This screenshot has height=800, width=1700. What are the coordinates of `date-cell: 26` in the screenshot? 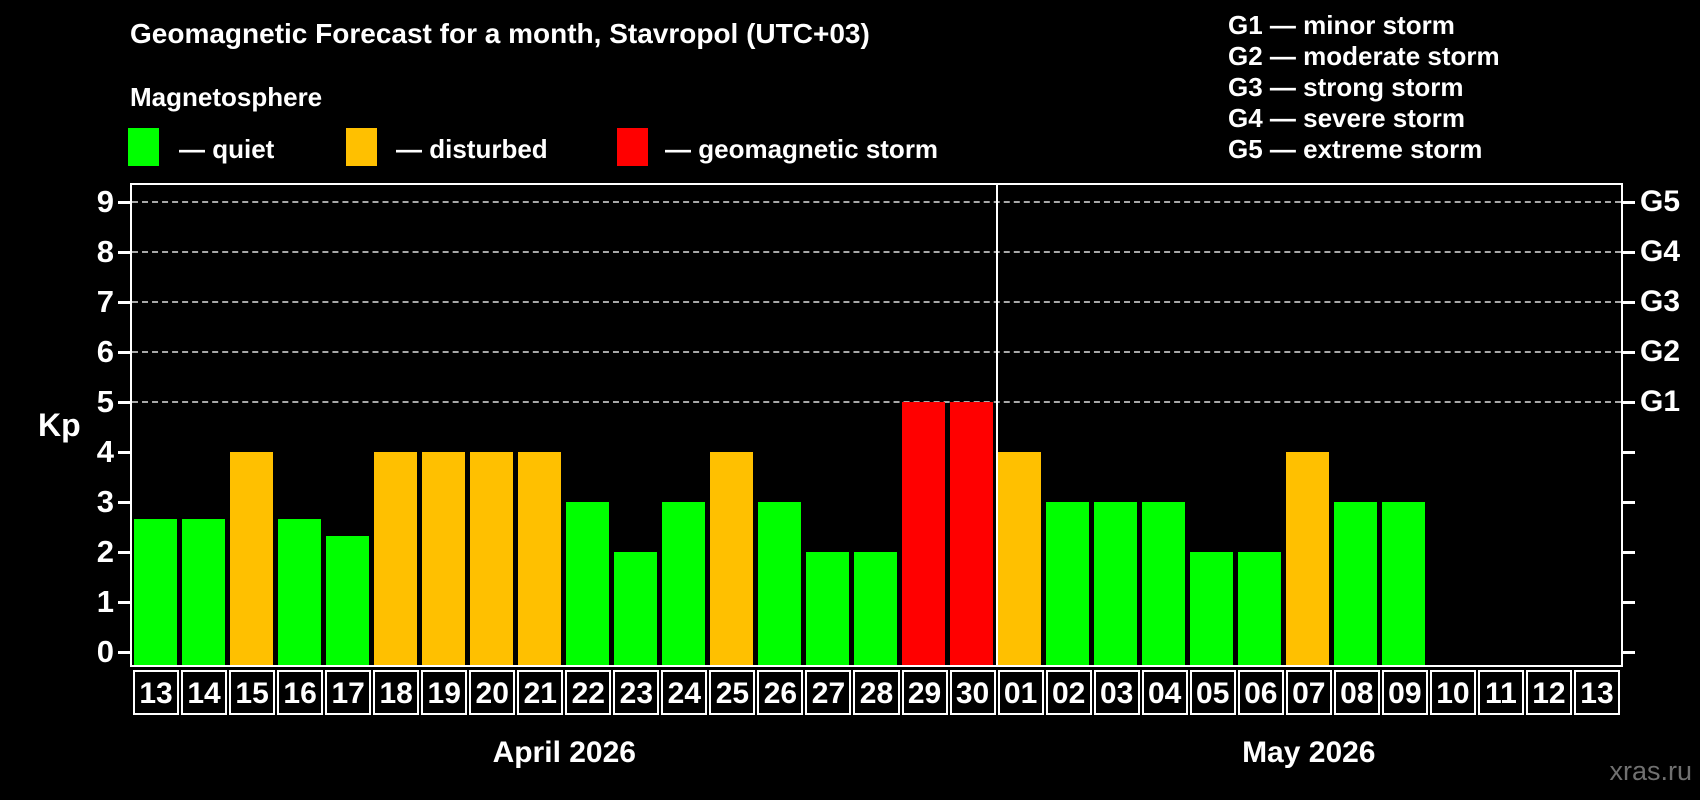 It's located at (780, 692).